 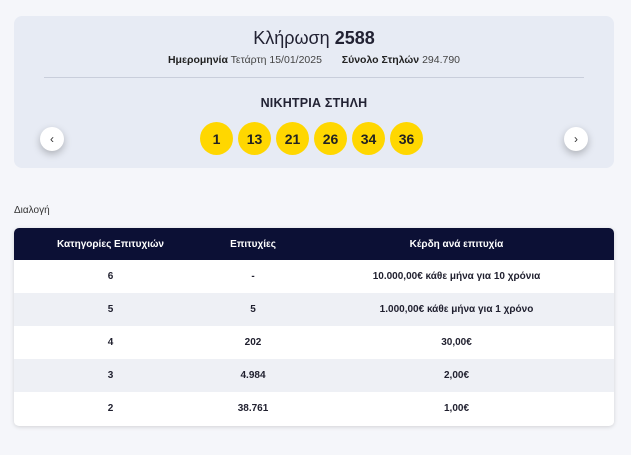 I want to click on category-cell: 6, so click(x=110, y=276).